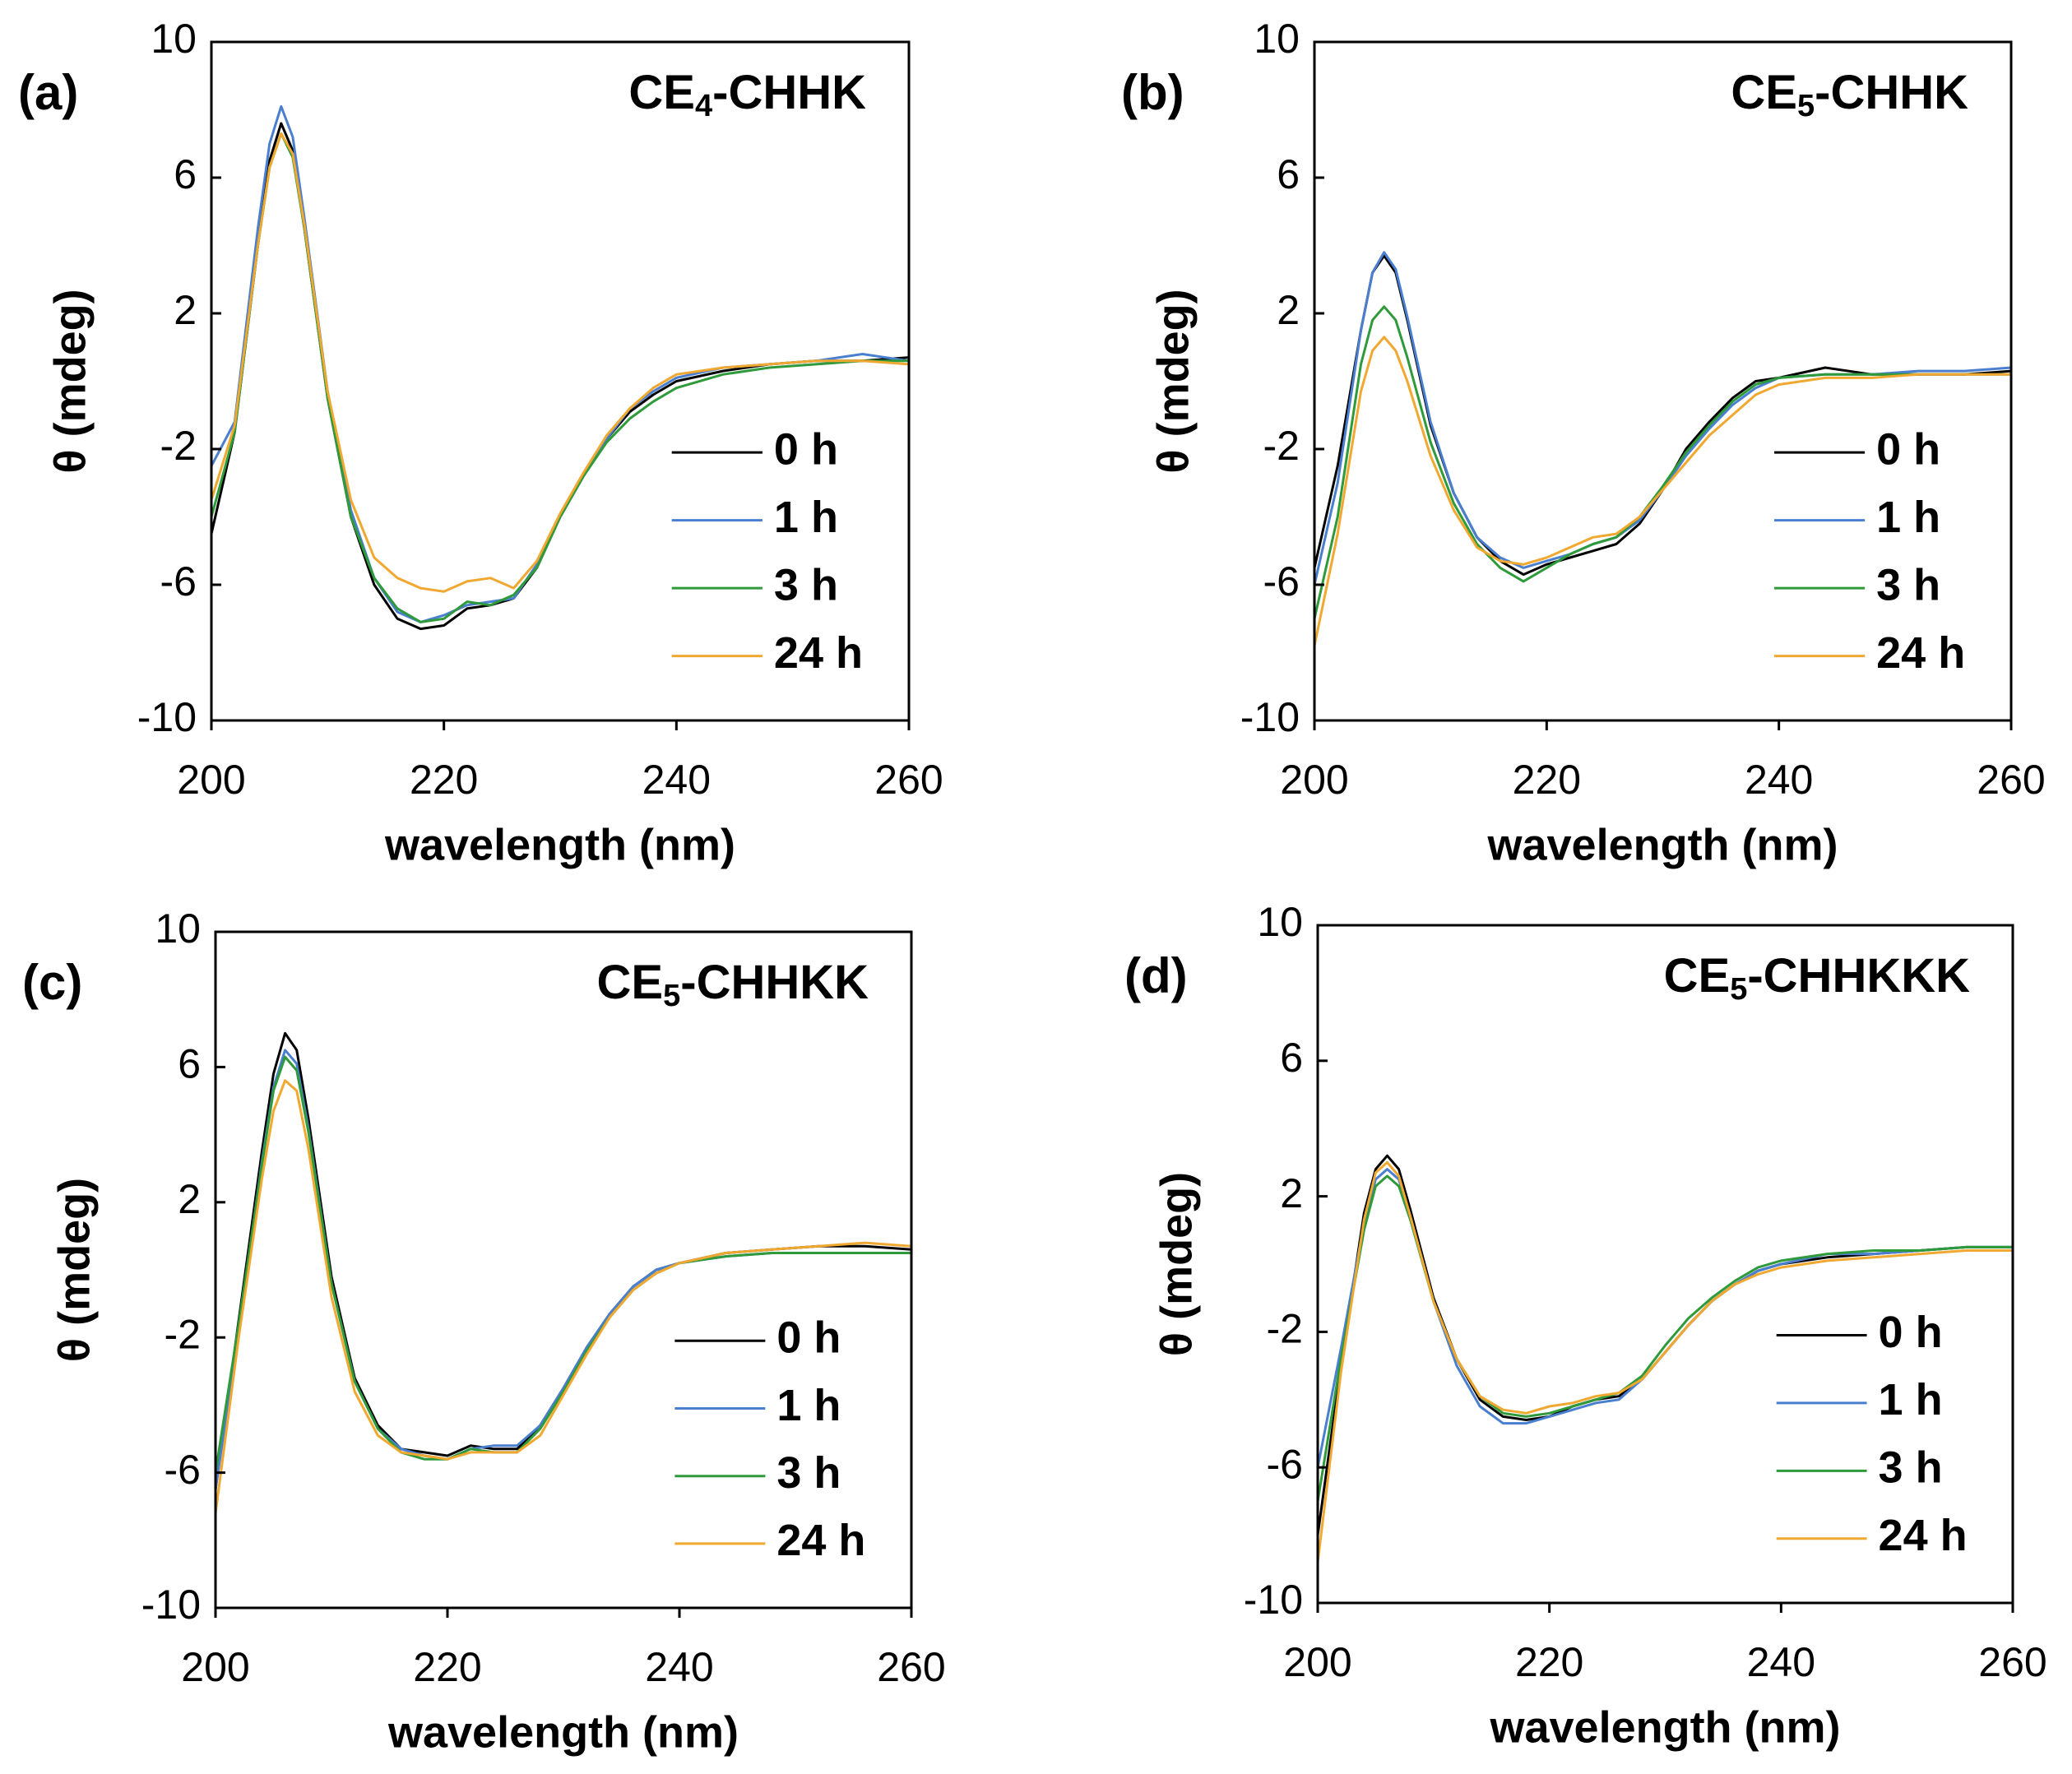  I want to click on title-part: -CHHKK, so click(774, 982).